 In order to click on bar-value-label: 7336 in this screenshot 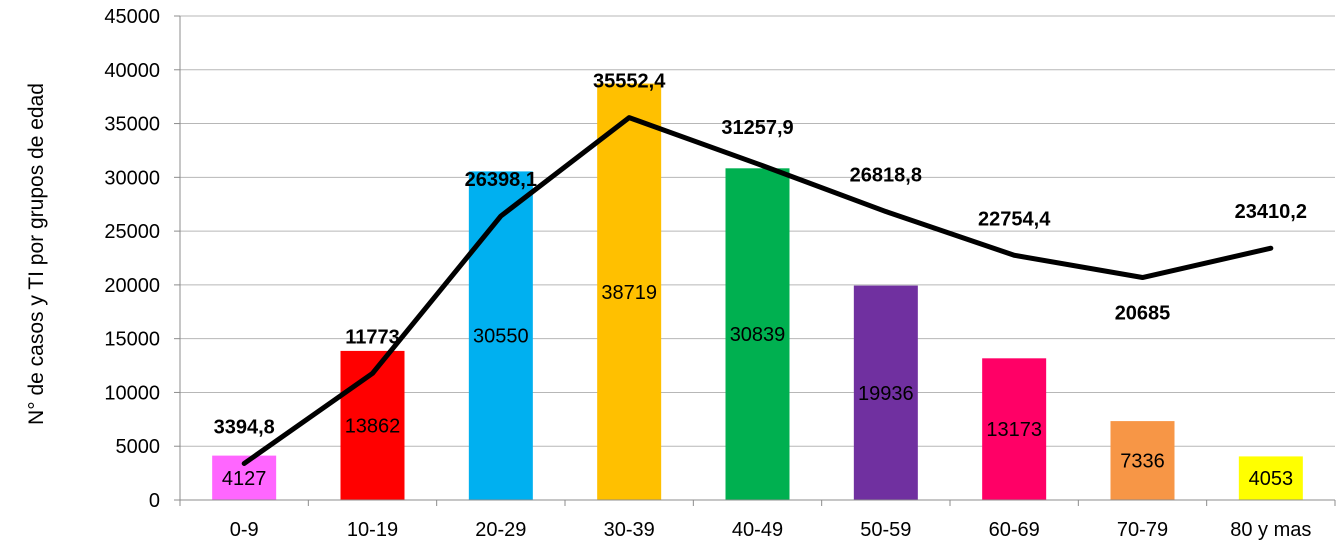, I will do `click(1142, 462)`.